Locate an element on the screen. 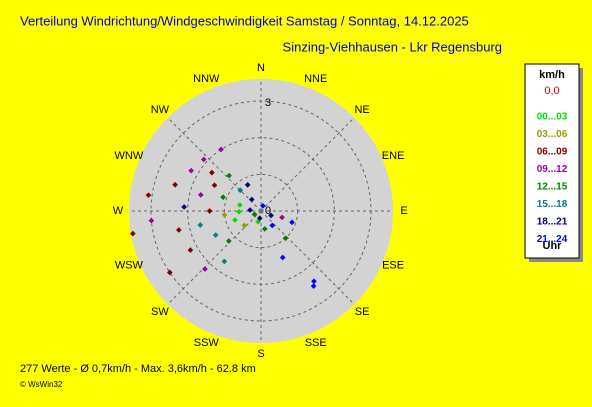 The image size is (592, 407). legend-entry: 06...09 is located at coordinates (552, 152).